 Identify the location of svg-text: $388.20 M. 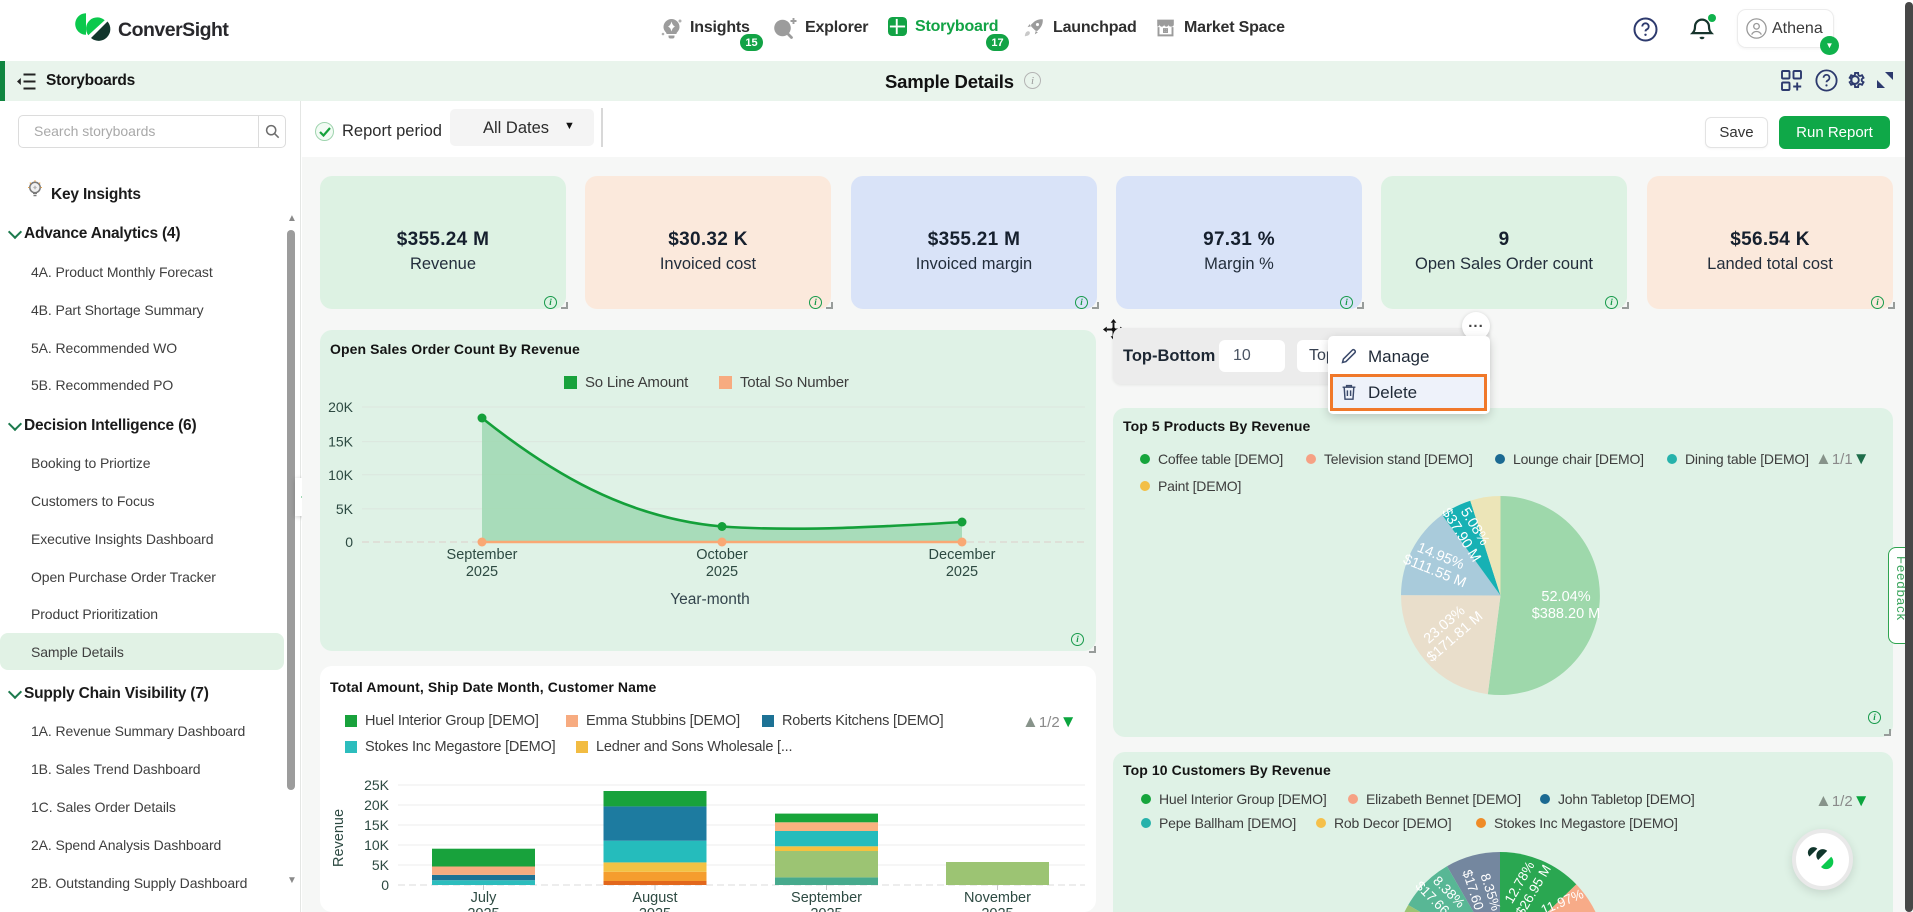
(1566, 614).